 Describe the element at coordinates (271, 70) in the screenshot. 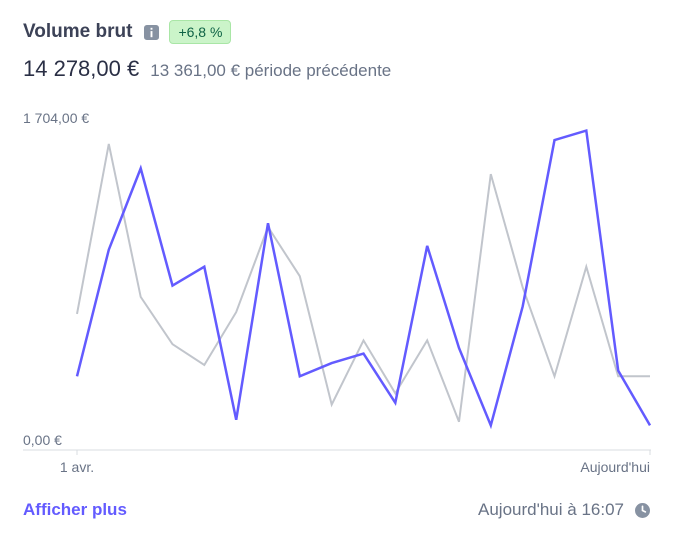

I see `previous-period-value: 13 361,00 € période précédente` at that location.